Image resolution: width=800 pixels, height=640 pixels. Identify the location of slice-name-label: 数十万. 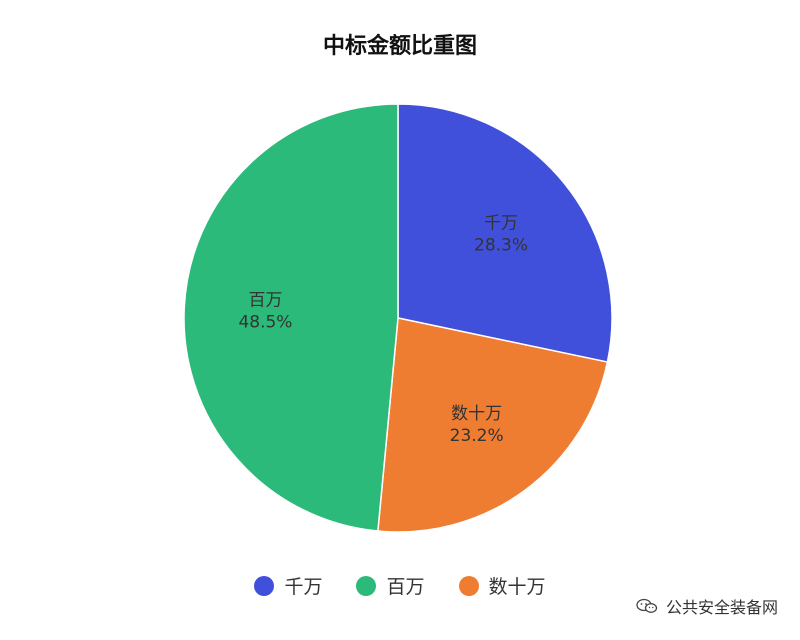
(476, 414).